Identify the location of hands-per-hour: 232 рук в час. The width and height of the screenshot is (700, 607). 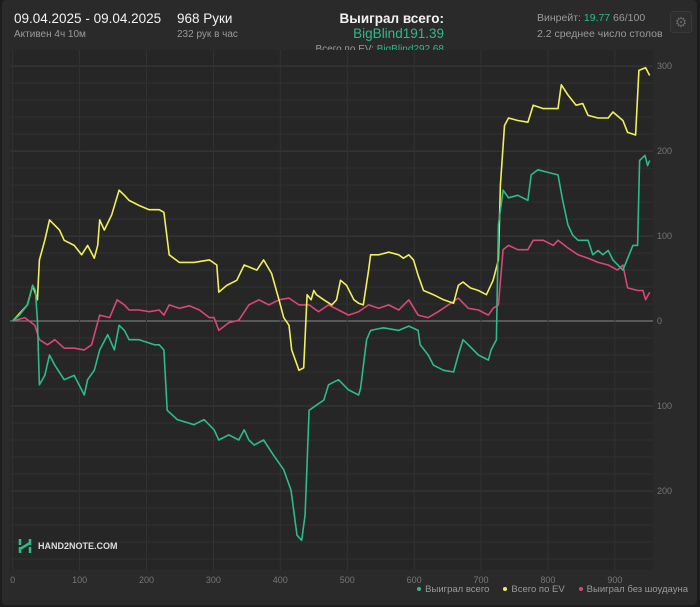
(207, 34).